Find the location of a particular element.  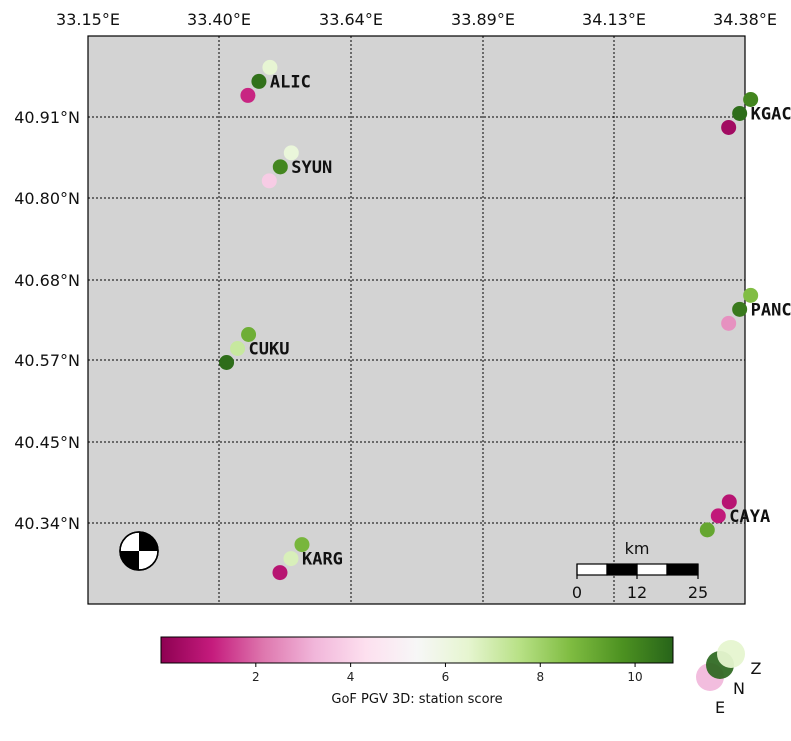

scale-bar-unit: km is located at coordinates (637, 548).